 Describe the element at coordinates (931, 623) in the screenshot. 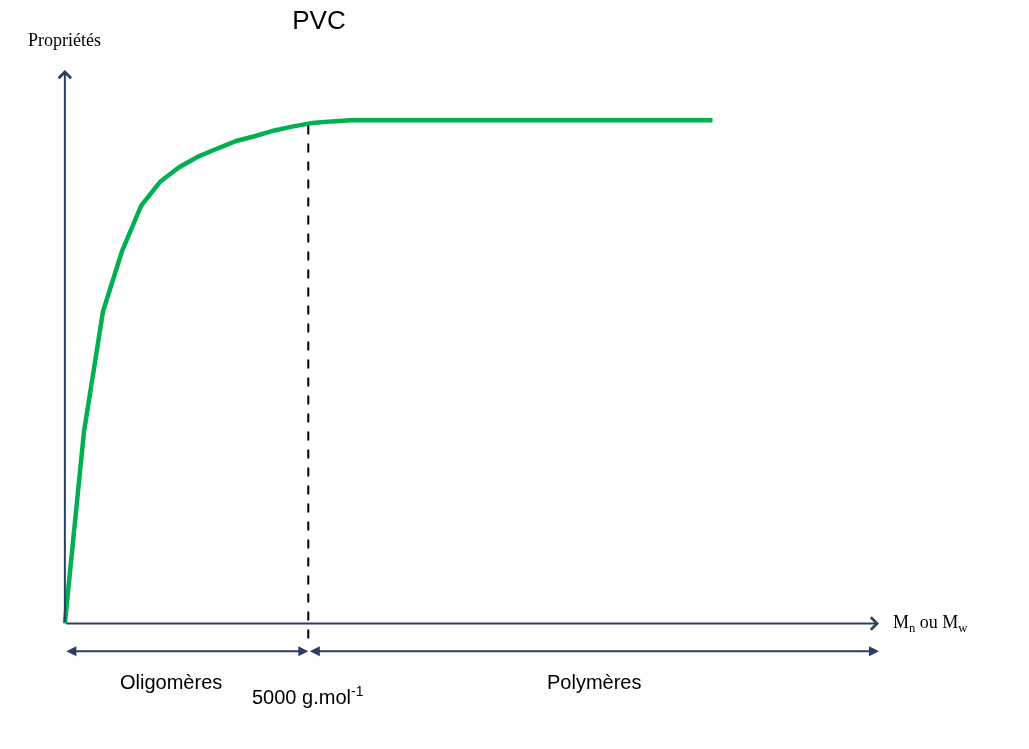

I see `text: M$_{n}$ ou M$_{w}$` at that location.